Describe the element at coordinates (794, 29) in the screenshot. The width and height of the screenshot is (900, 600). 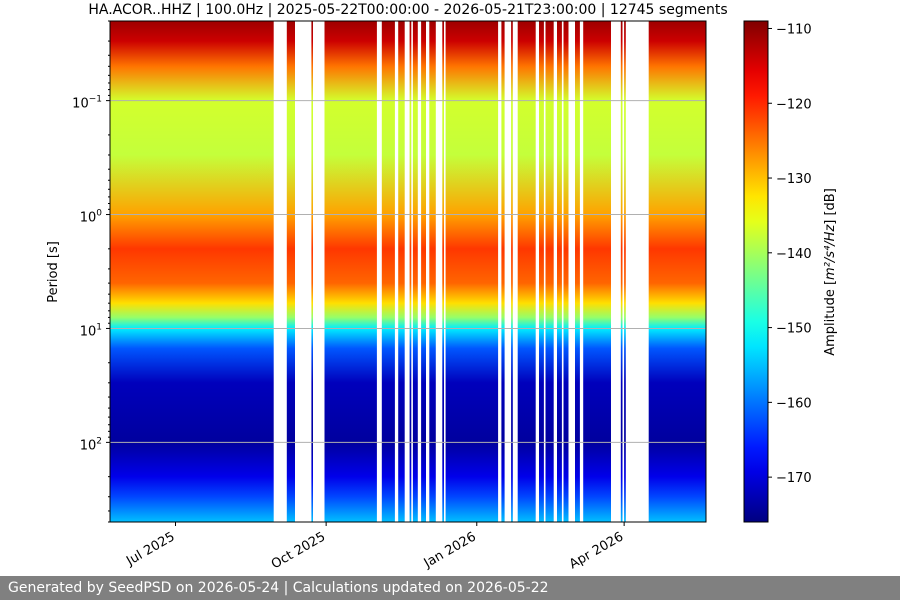
I see `colorbar-tick-label: −110` at that location.